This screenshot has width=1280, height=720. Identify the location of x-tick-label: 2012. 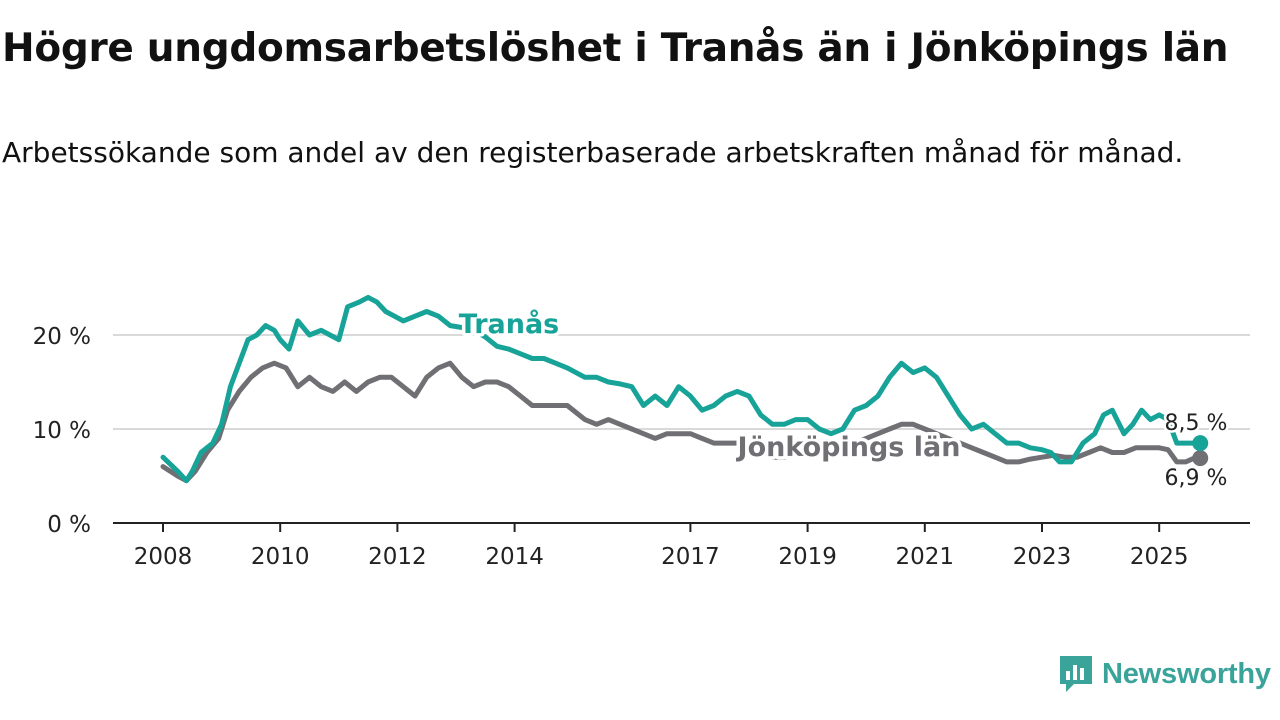
(397, 557).